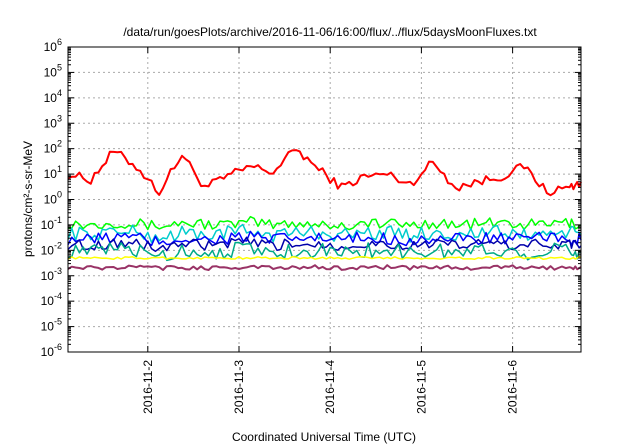  Describe the element at coordinates (28, 199) in the screenshot. I see `y-axis-label: protons/cm²-s-sr-MeV` at that location.